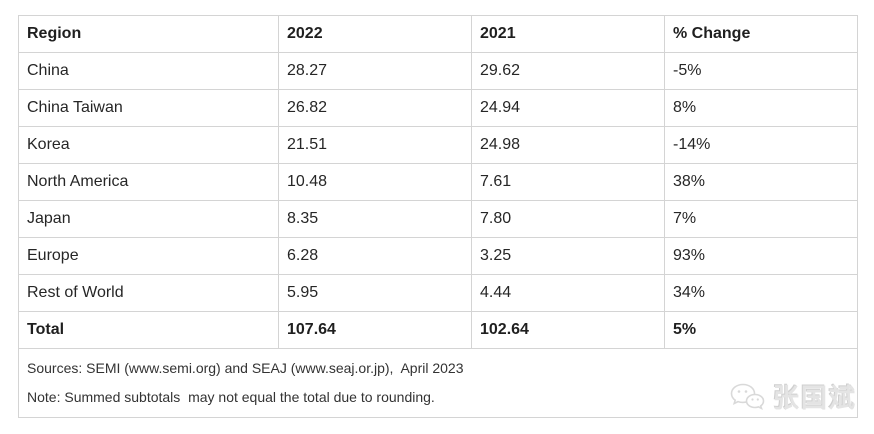  What do you see at coordinates (375, 330) in the screenshot?
I see `cell-total-2022: 107.64` at bounding box center [375, 330].